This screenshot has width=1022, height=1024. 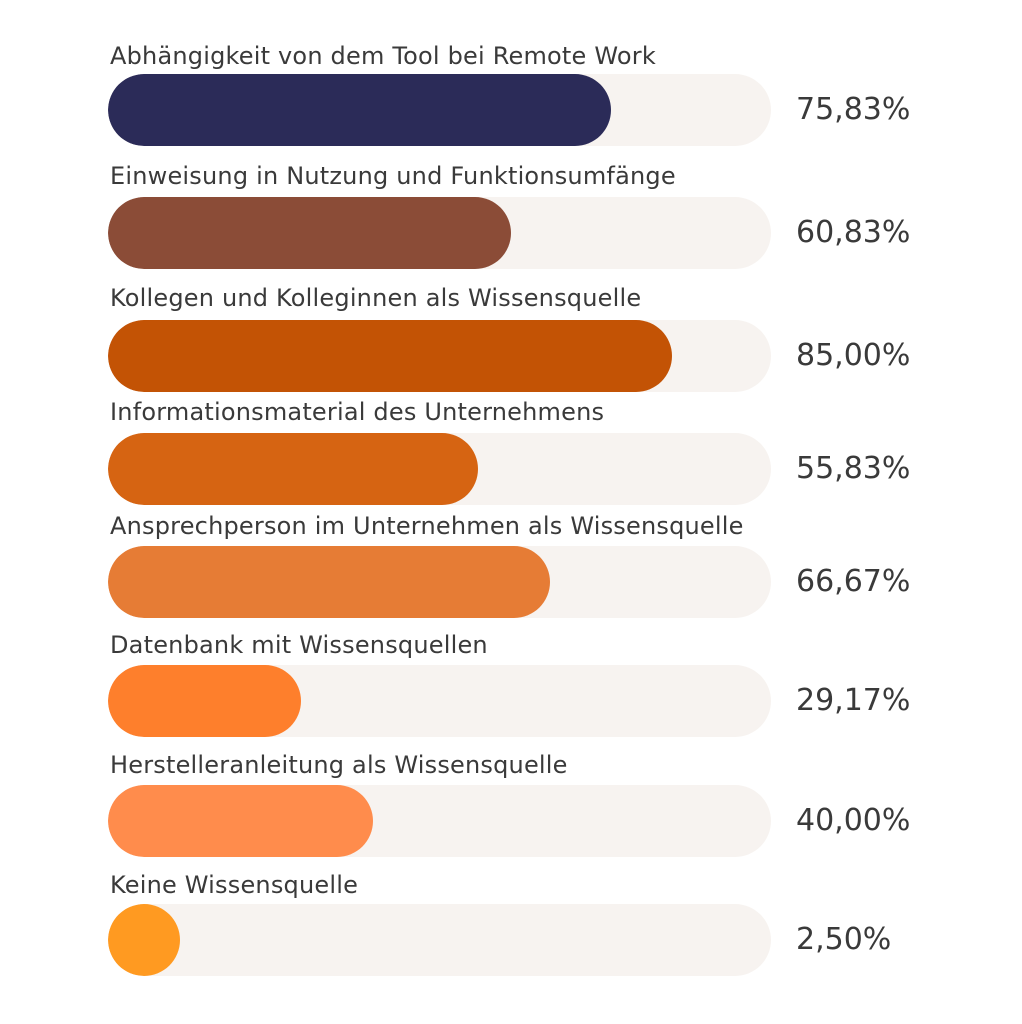 What do you see at coordinates (853, 581) in the screenshot?
I see `value-label: 66,67%` at bounding box center [853, 581].